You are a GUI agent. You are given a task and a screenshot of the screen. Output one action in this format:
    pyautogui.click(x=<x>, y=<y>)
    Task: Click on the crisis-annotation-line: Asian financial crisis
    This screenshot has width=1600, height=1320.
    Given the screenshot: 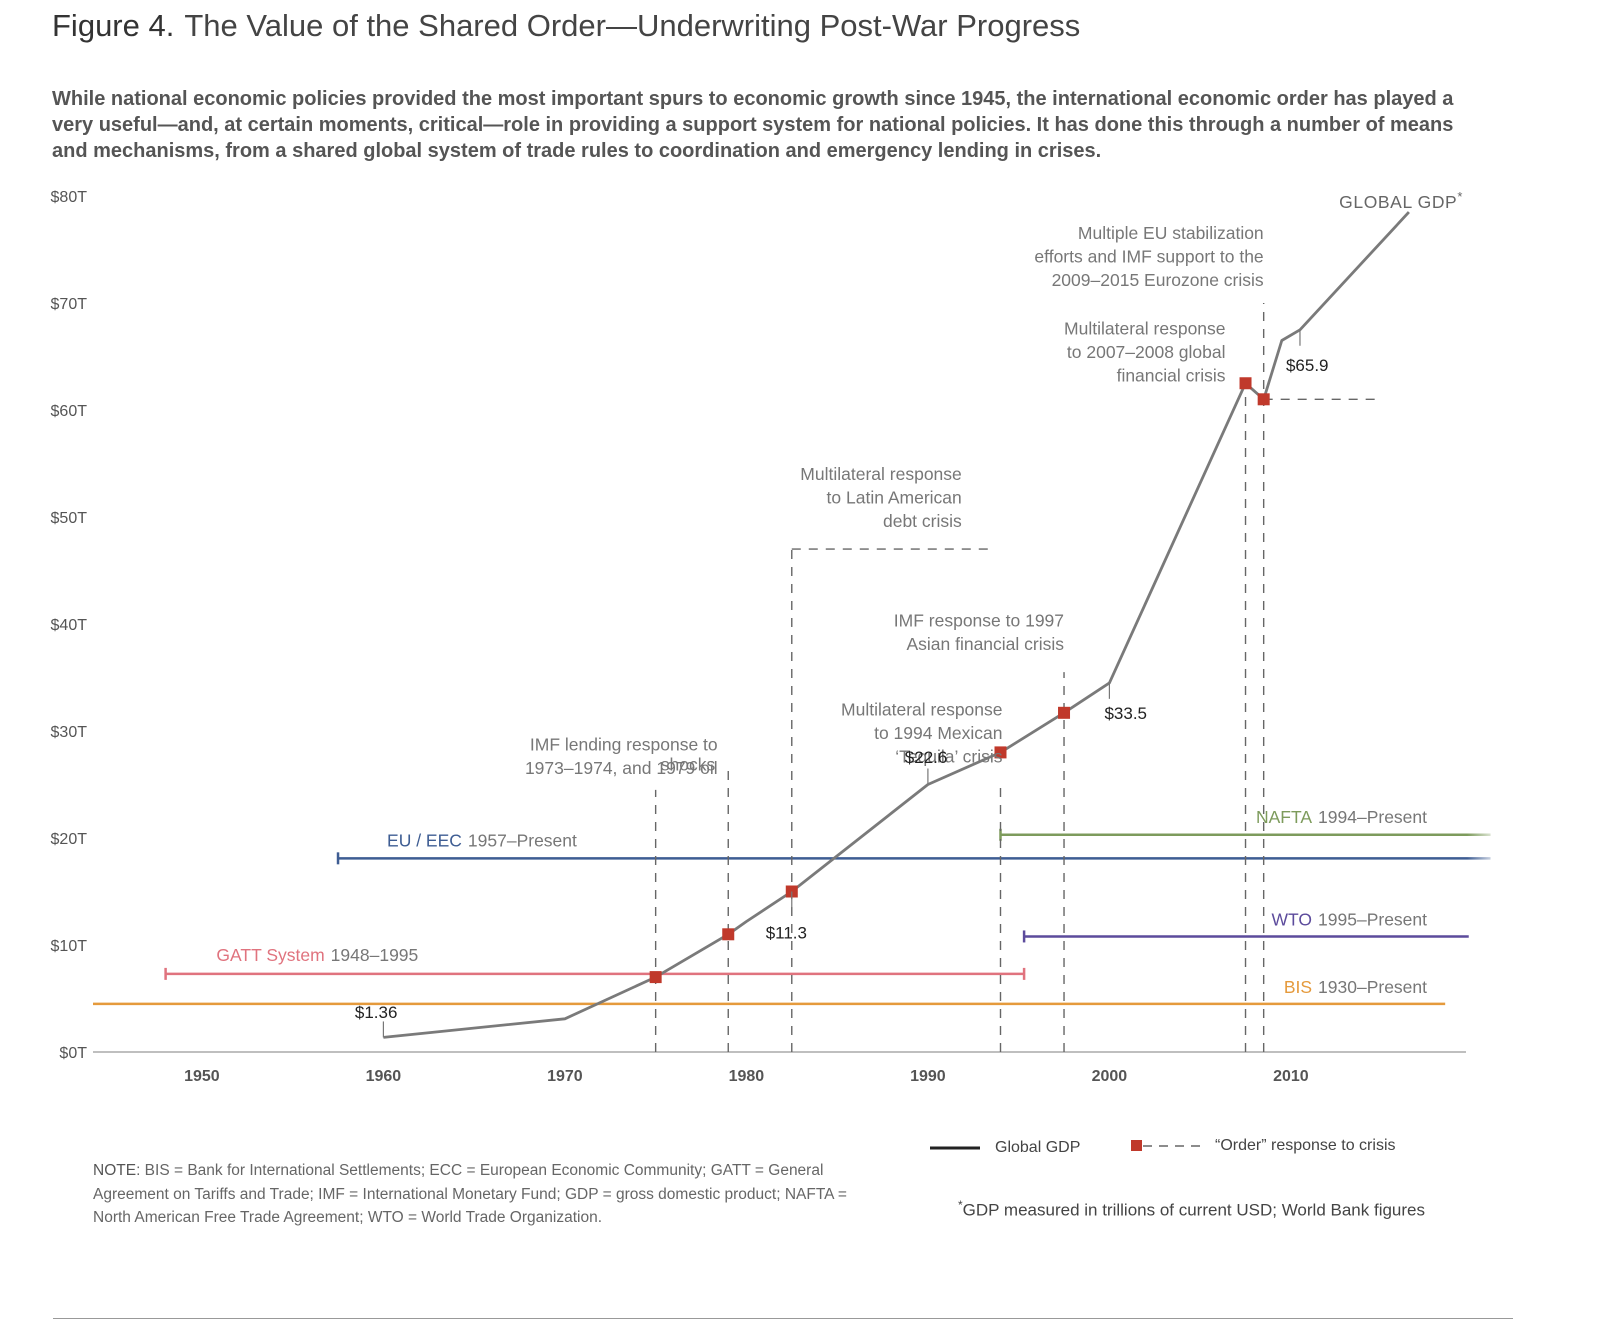 What is the action you would take?
    pyautogui.click(x=985, y=644)
    